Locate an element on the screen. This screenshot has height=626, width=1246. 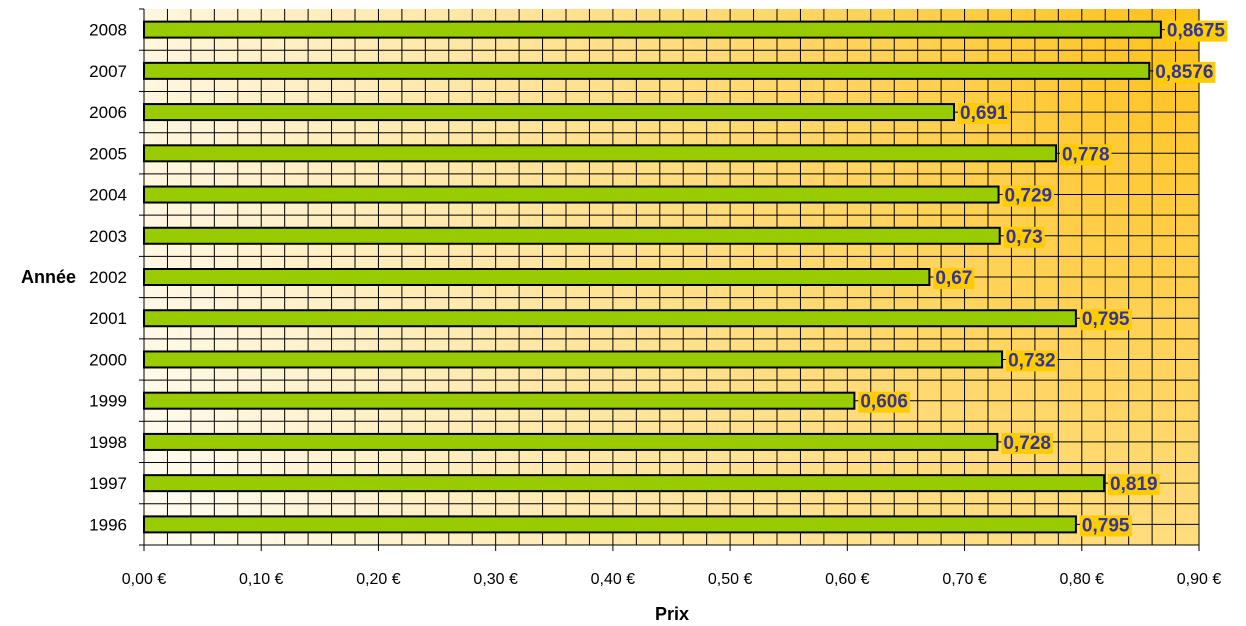
data-label-1997: 0,819 is located at coordinates (1134, 485).